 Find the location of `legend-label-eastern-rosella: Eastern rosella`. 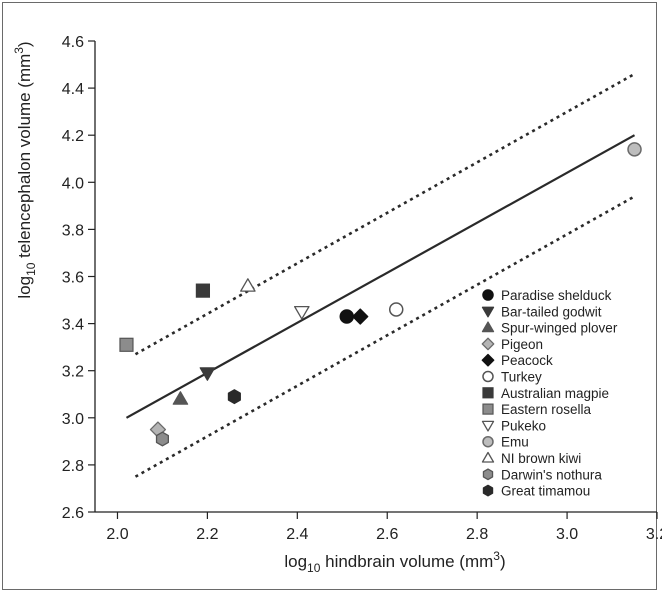

legend-label-eastern-rosella: Eastern rosella is located at coordinates (546, 409).